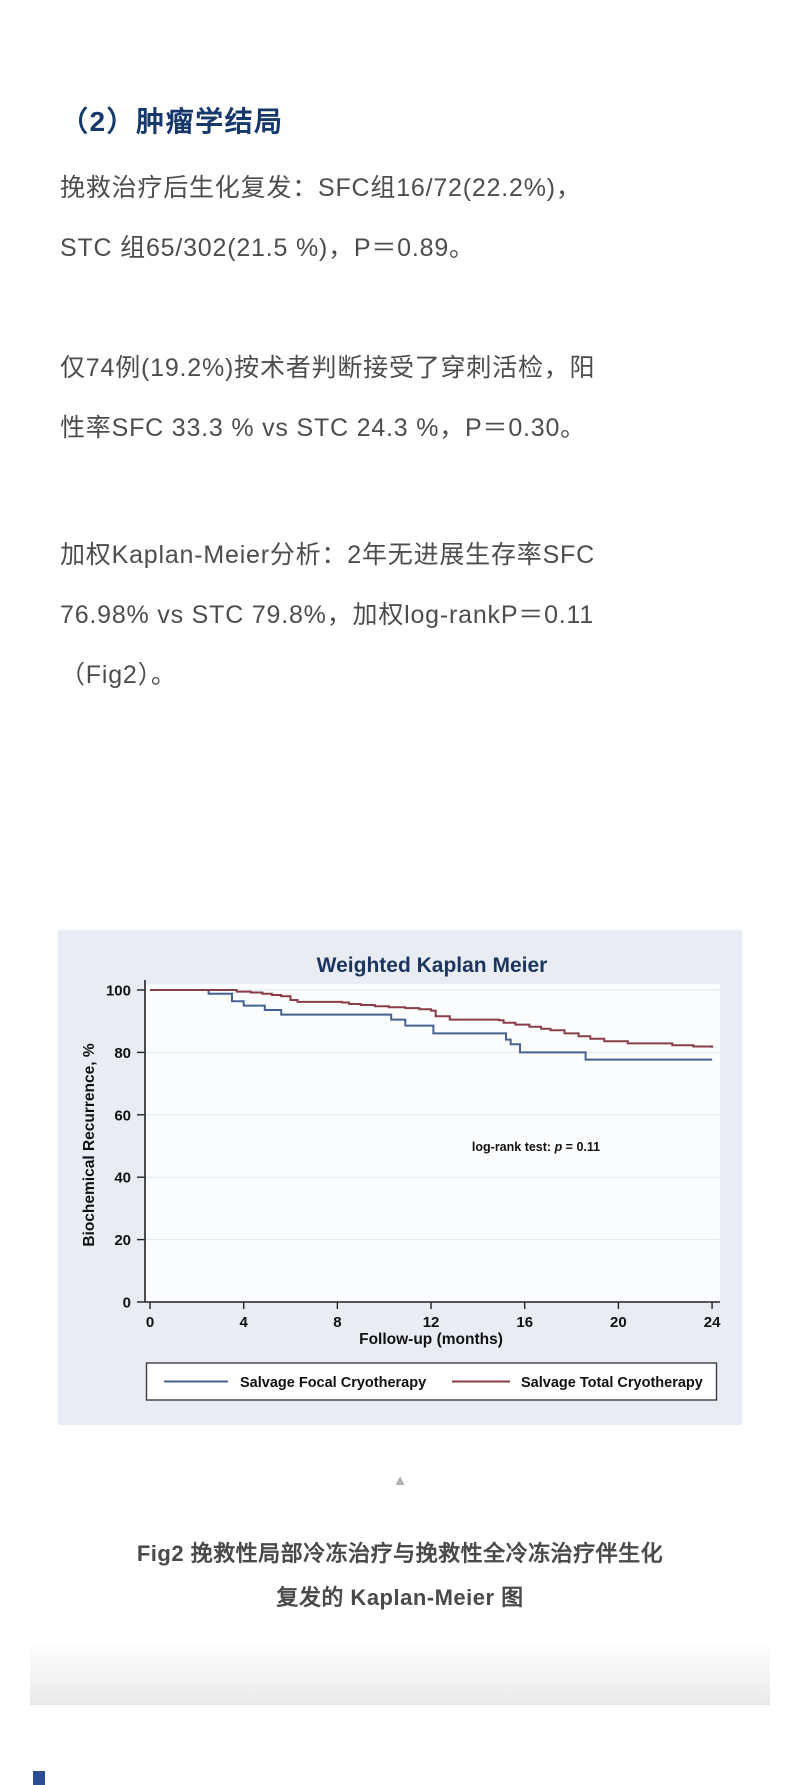 The height and width of the screenshot is (1785, 800). What do you see at coordinates (244, 1322) in the screenshot?
I see `x-tick-label: 4` at bounding box center [244, 1322].